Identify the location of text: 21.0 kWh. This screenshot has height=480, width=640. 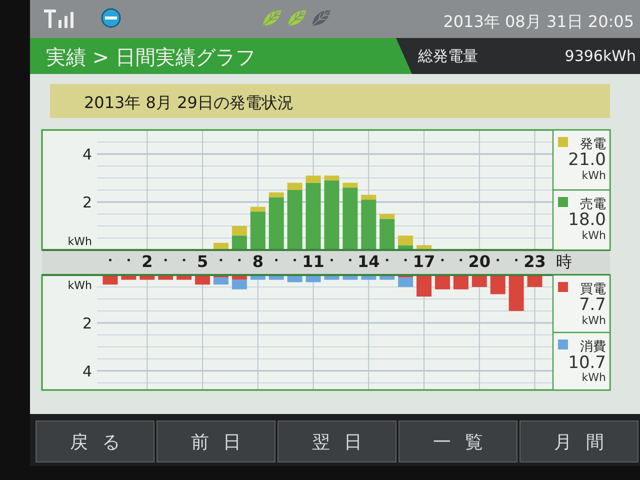
(586, 166).